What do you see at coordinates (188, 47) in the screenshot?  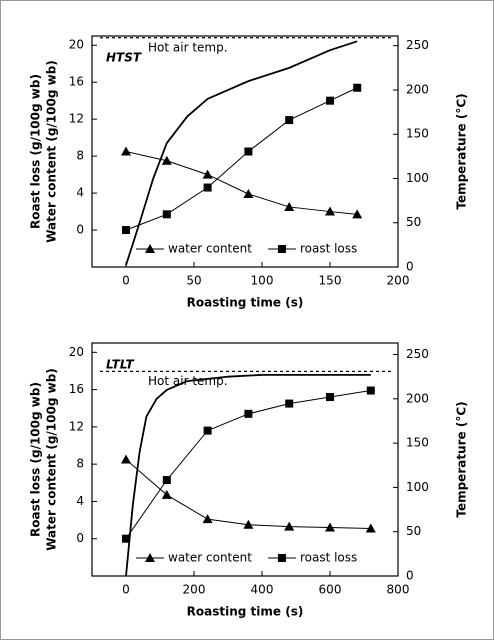 I see `annotation: Hot air temp.` at bounding box center [188, 47].